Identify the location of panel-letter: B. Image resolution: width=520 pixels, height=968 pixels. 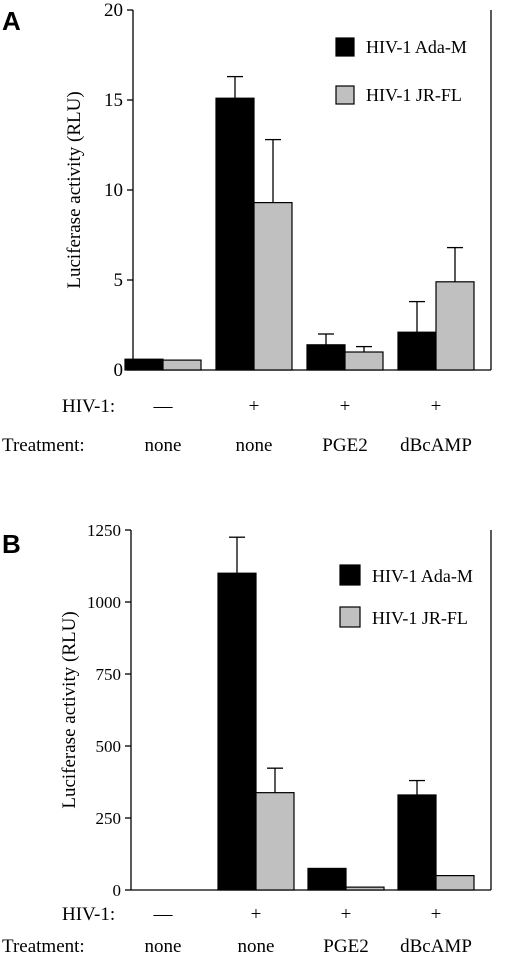
(11, 544).